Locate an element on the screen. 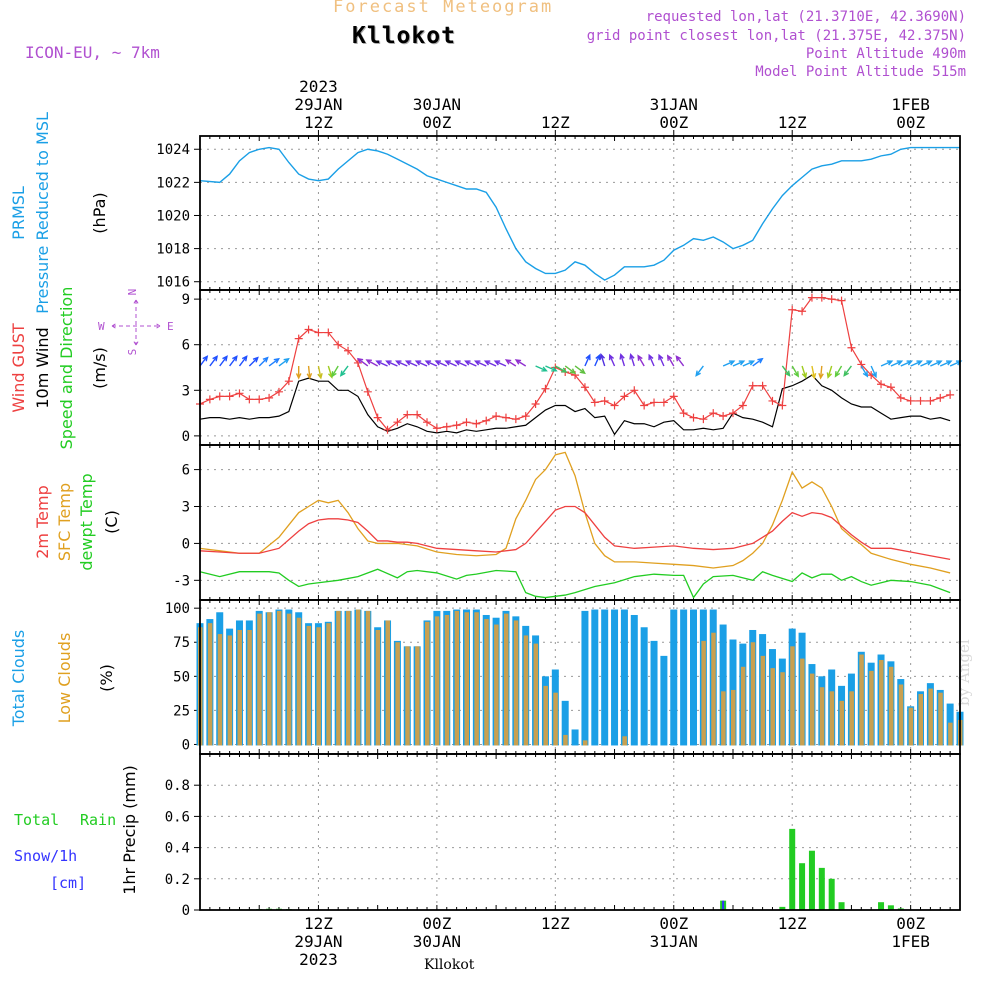 The width and height of the screenshot is (1000, 1000). y-tick-label: 100 is located at coordinates (177, 609).